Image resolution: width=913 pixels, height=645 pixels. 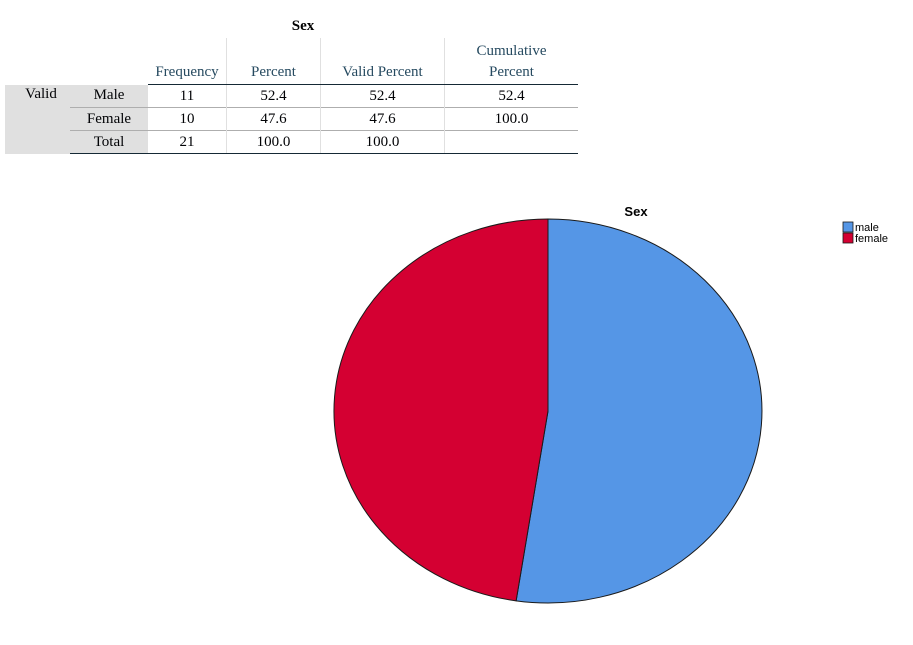 I want to click on cell-frequency: 11, so click(x=187, y=95).